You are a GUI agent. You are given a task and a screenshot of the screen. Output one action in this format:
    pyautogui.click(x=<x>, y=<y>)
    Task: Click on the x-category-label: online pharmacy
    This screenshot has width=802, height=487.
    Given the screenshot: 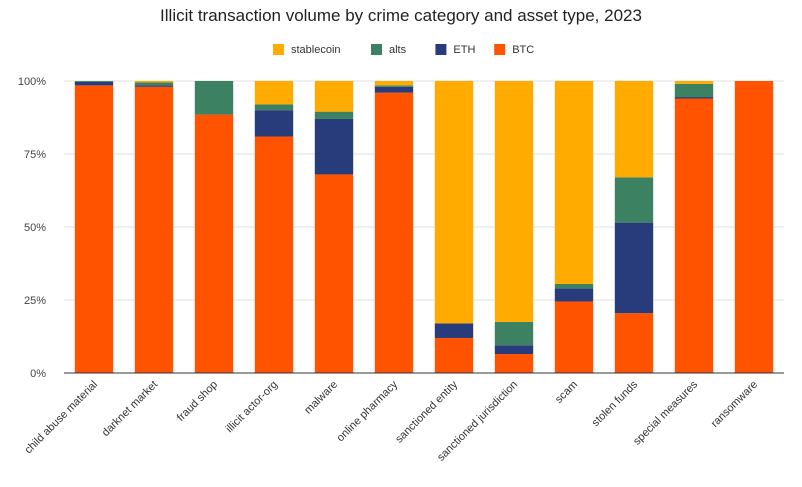 What is the action you would take?
    pyautogui.click(x=368, y=411)
    